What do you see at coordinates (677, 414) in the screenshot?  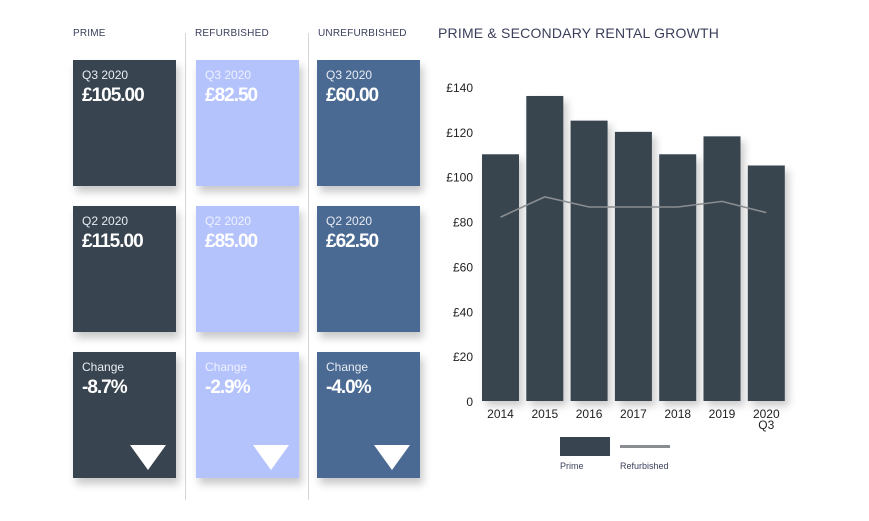 I see `x-tick-label: 2018` at bounding box center [677, 414].